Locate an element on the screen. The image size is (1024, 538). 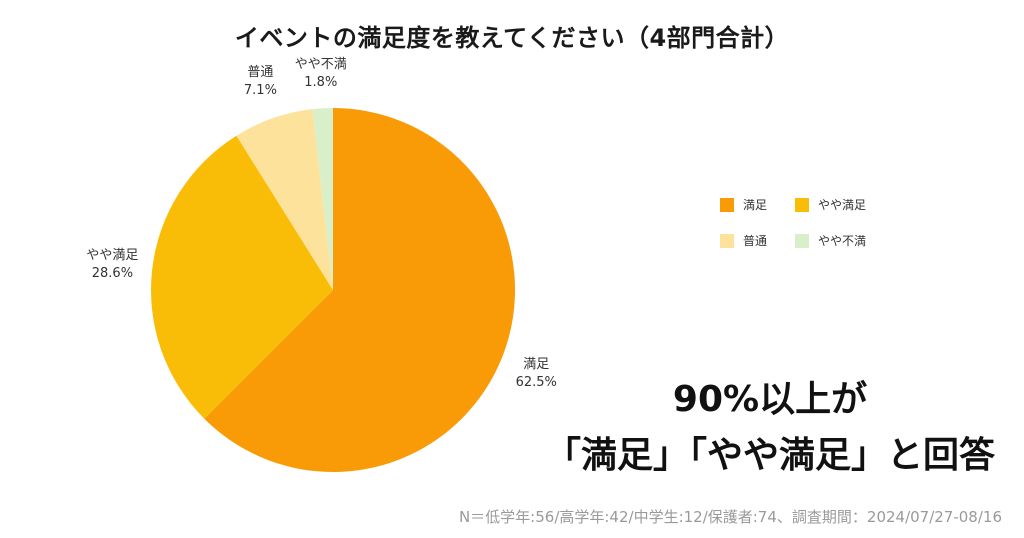
legend-label-neutral: 普通 is located at coordinates (755, 241).